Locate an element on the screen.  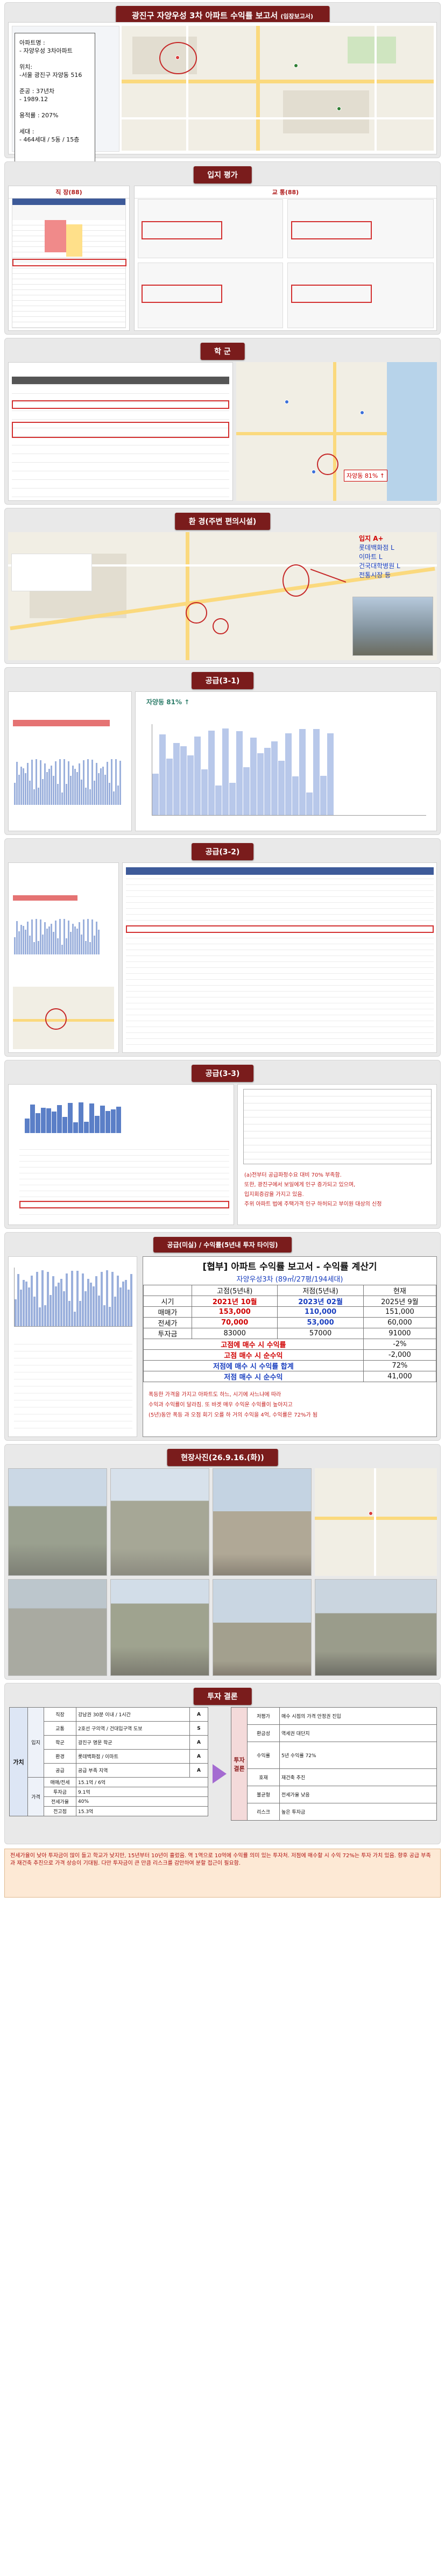
supply3-note: (a)전부터 공급파정수요 대비 70% 부족함. is located at coordinates (293, 1175).